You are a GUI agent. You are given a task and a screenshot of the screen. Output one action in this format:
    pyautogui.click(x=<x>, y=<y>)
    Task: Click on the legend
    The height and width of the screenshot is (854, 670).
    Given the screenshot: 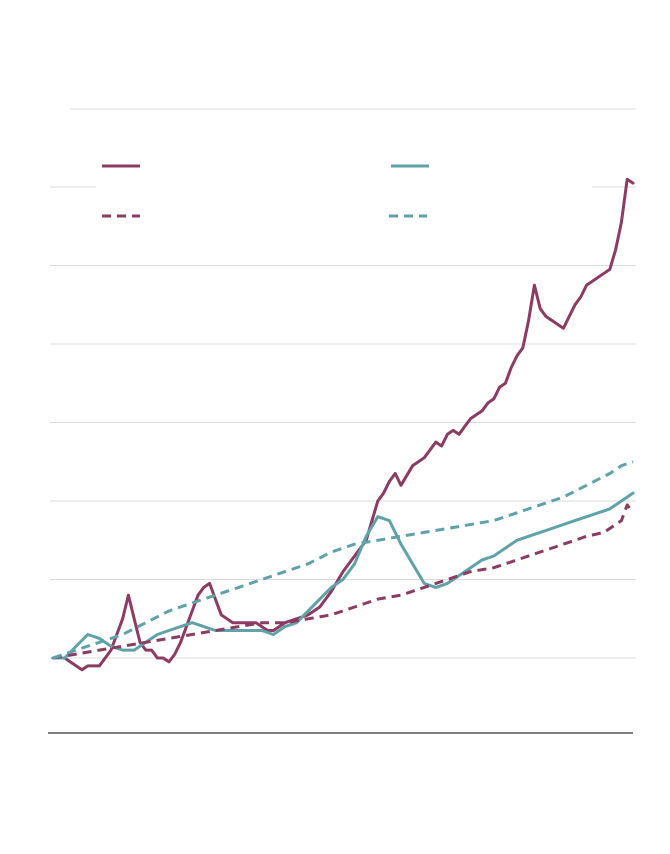 What is the action you would take?
    pyautogui.click(x=344, y=186)
    